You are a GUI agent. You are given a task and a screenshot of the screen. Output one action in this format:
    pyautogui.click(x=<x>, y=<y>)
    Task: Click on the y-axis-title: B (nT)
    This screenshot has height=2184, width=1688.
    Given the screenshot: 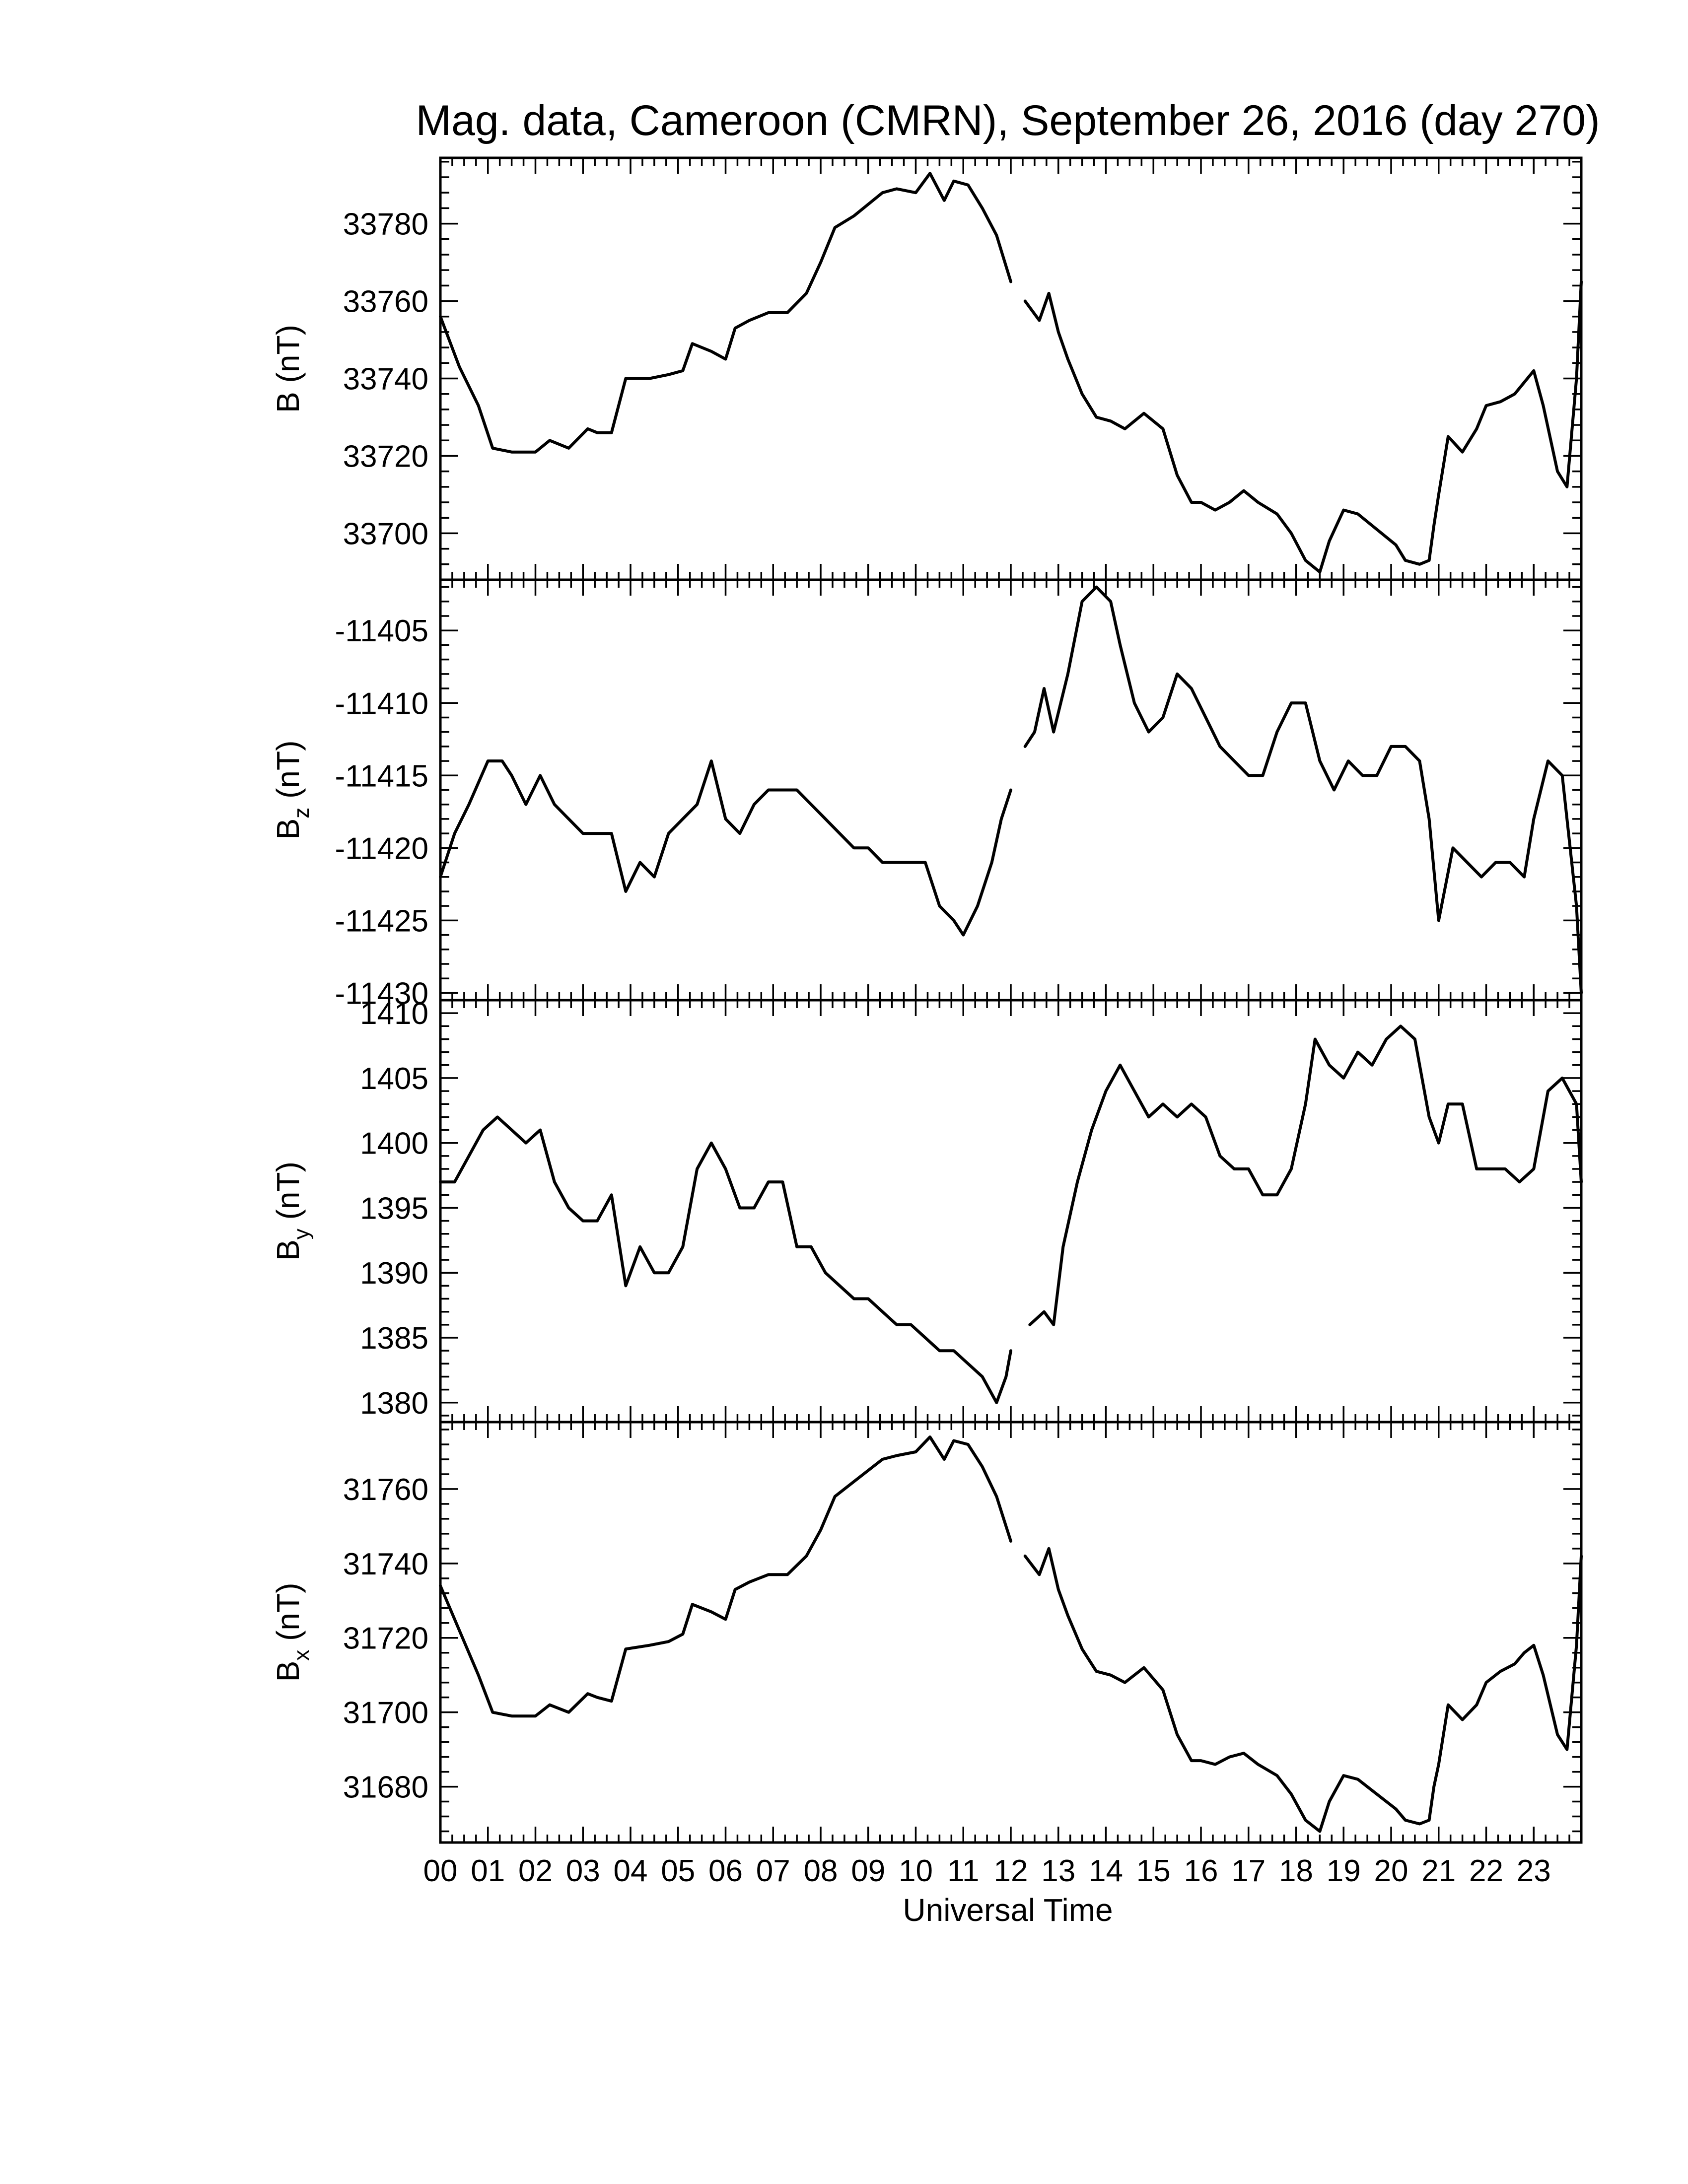 What is the action you would take?
    pyautogui.click(x=288, y=369)
    